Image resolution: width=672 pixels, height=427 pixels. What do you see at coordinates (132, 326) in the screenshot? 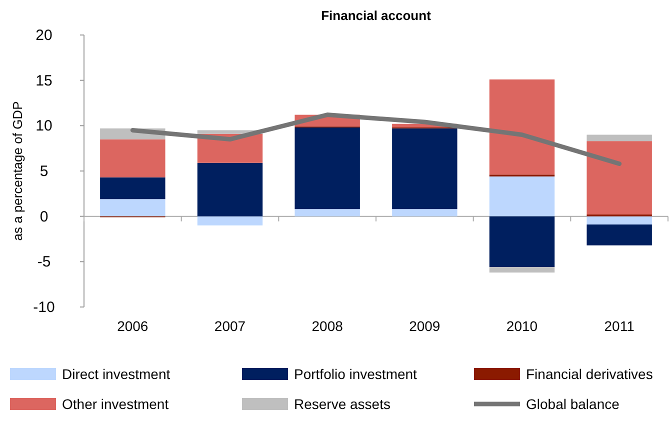
I see `x-tick-label: 2006` at bounding box center [132, 326].